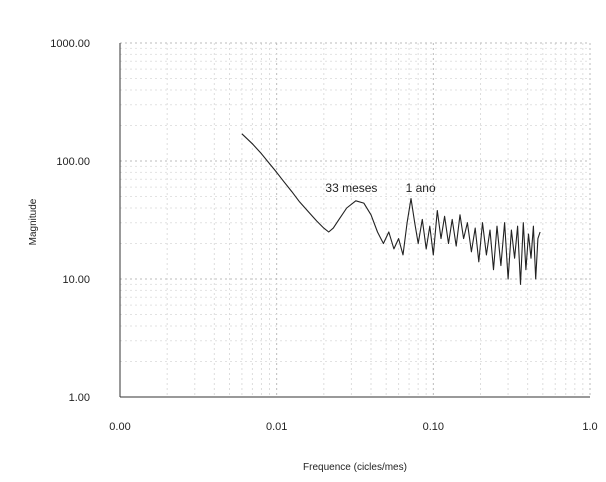 This screenshot has height=482, width=606. I want to click on x-tick-label: 0.00, so click(119, 427).